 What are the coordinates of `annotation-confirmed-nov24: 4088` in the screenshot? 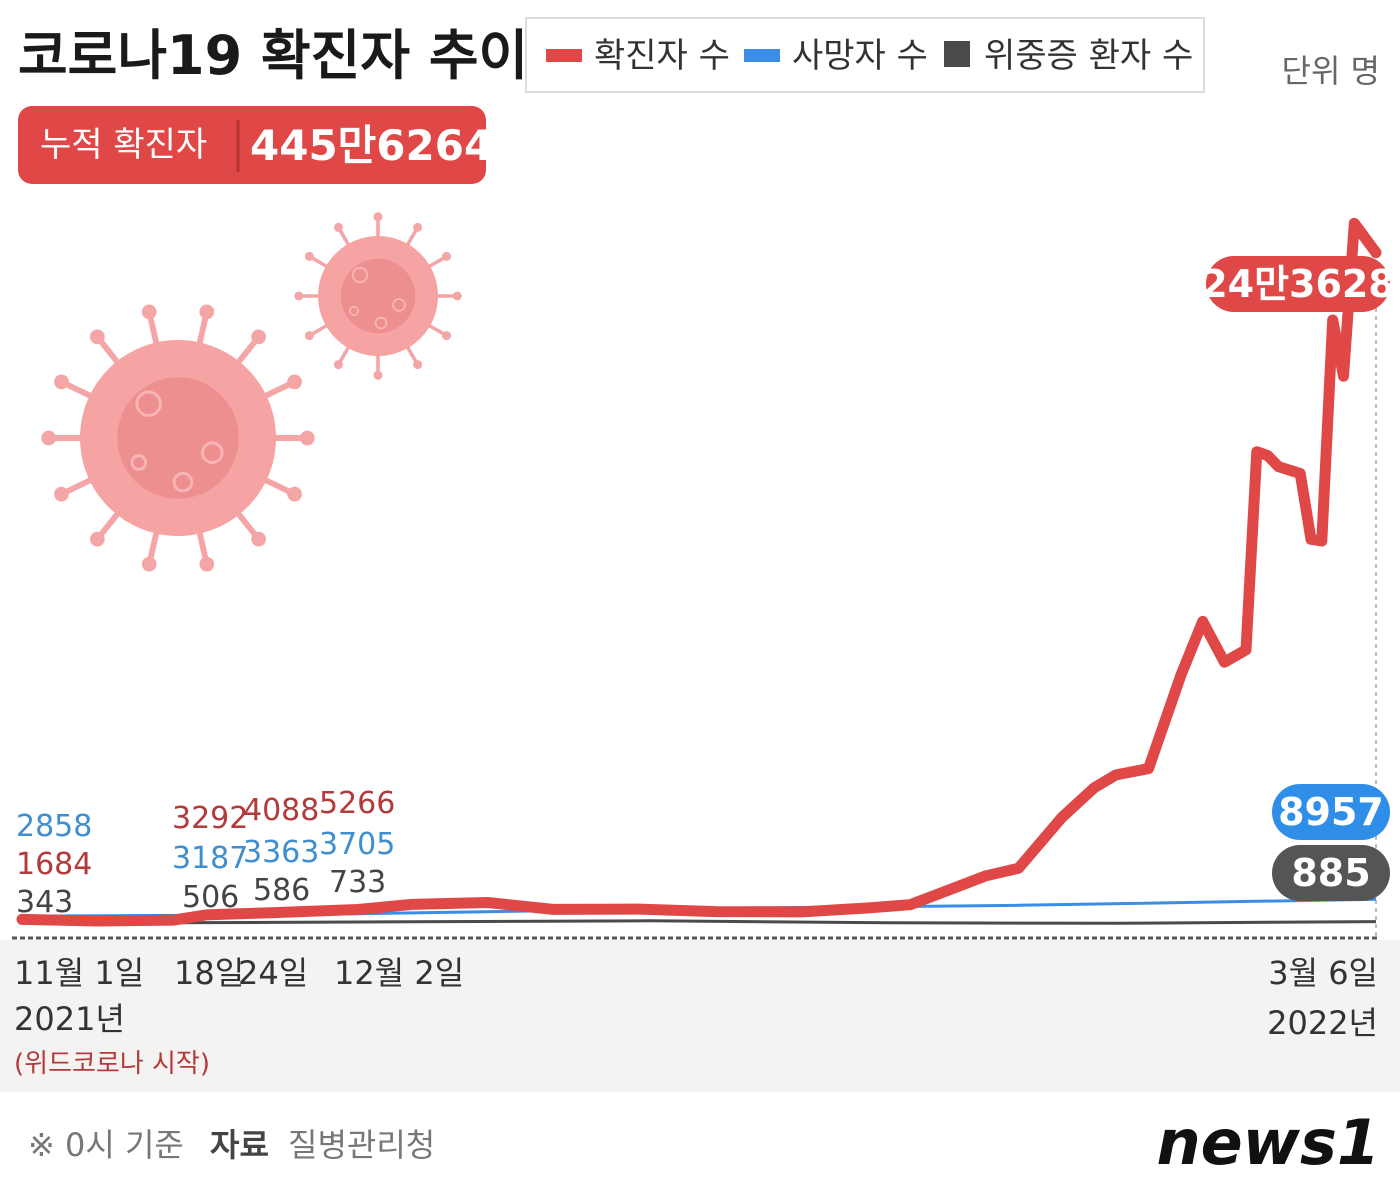 It's located at (281, 810).